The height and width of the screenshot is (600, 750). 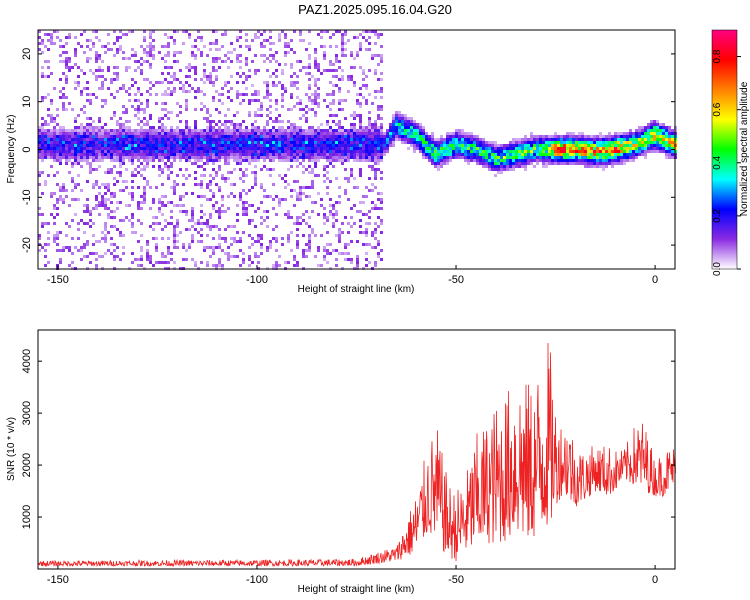 I want to click on colorbar-tick-label: 0.2, so click(x=717, y=216).